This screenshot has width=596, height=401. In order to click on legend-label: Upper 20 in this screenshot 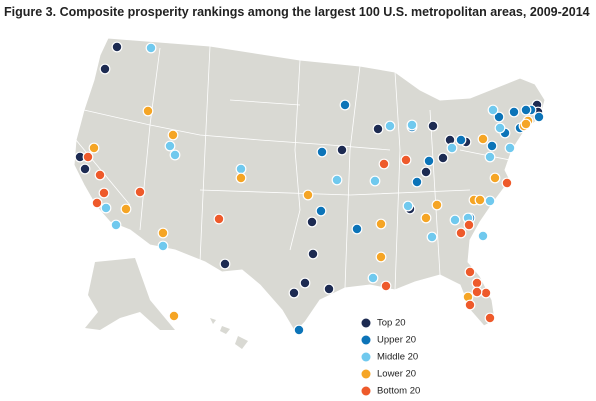, I will do `click(396, 340)`.